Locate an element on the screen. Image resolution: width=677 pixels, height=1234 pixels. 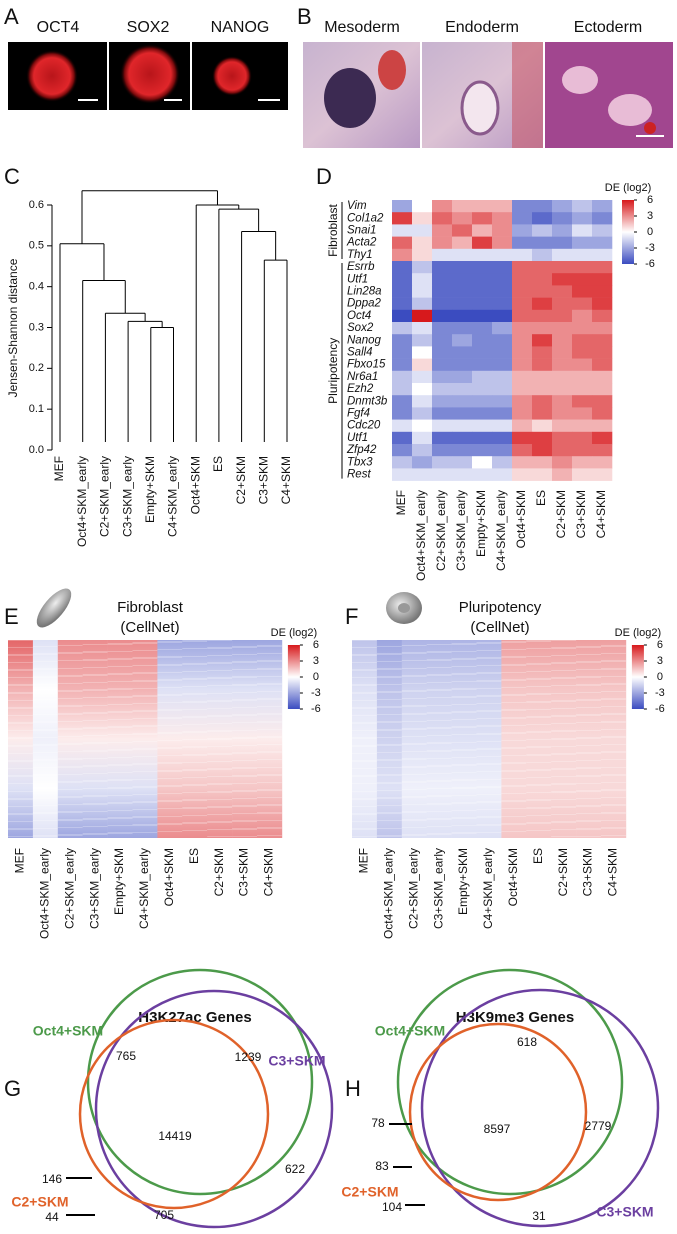
column-label: ES is located at coordinates (194, 856).